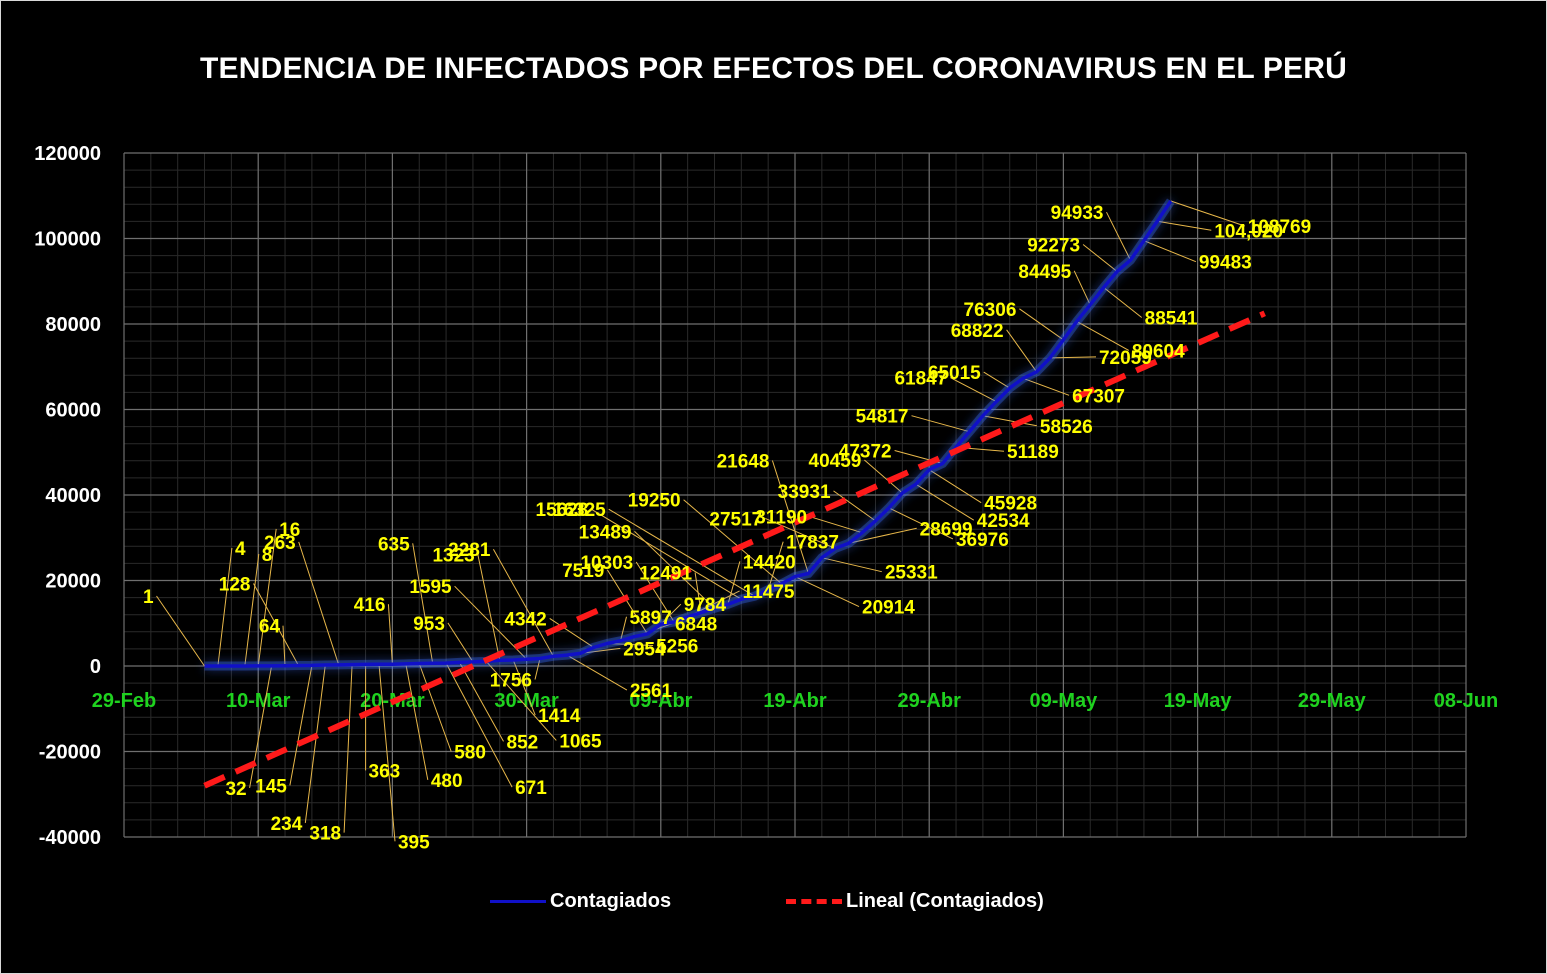 The height and width of the screenshot is (974, 1547). I want to click on x-tick-label: 29-May, so click(1332, 701).